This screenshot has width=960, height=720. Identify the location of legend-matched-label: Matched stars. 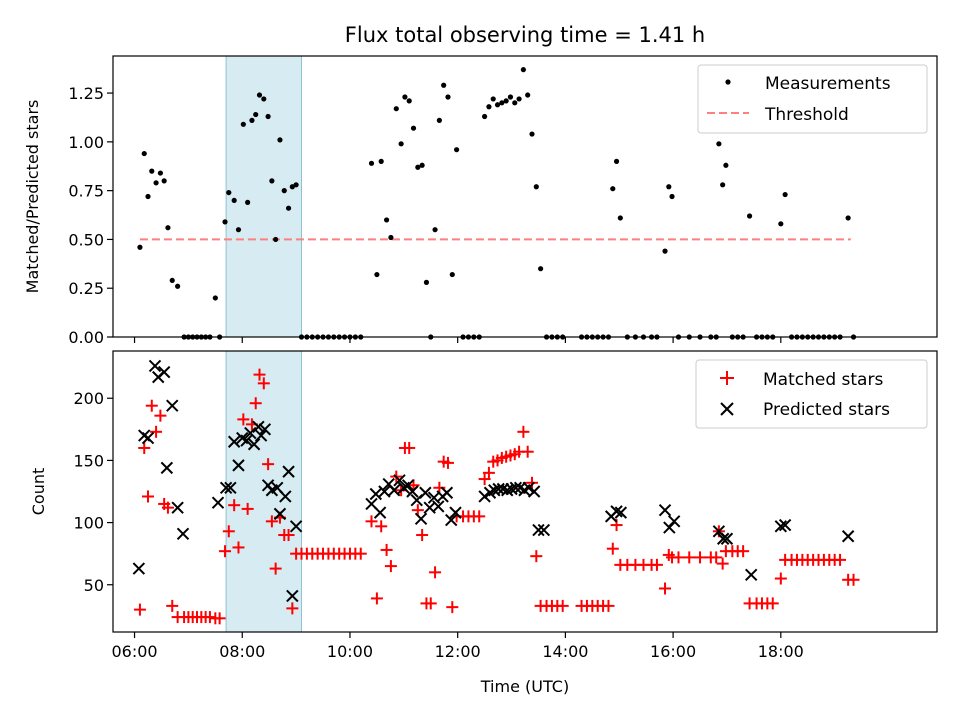
(823, 380).